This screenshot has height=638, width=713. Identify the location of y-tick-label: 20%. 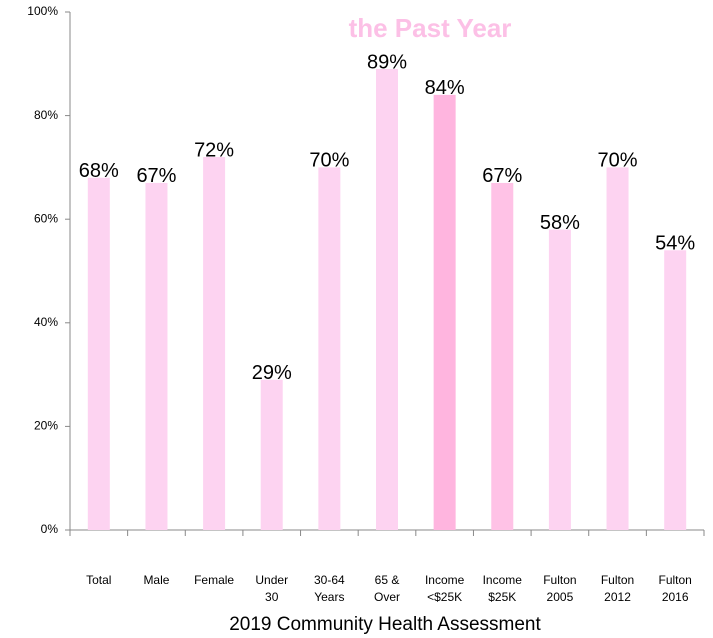
(46, 426).